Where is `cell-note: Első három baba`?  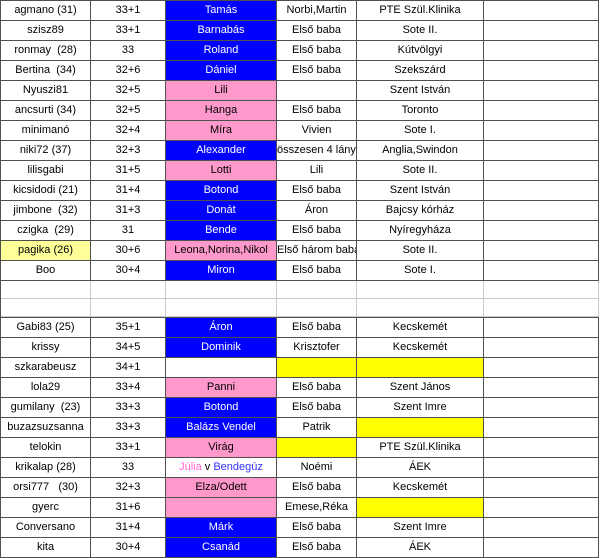
cell-note: Első három baba is located at coordinates (317, 251).